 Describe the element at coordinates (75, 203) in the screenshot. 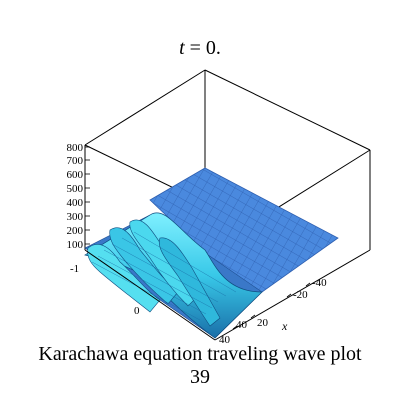

I see `z-tick-label: 400` at that location.